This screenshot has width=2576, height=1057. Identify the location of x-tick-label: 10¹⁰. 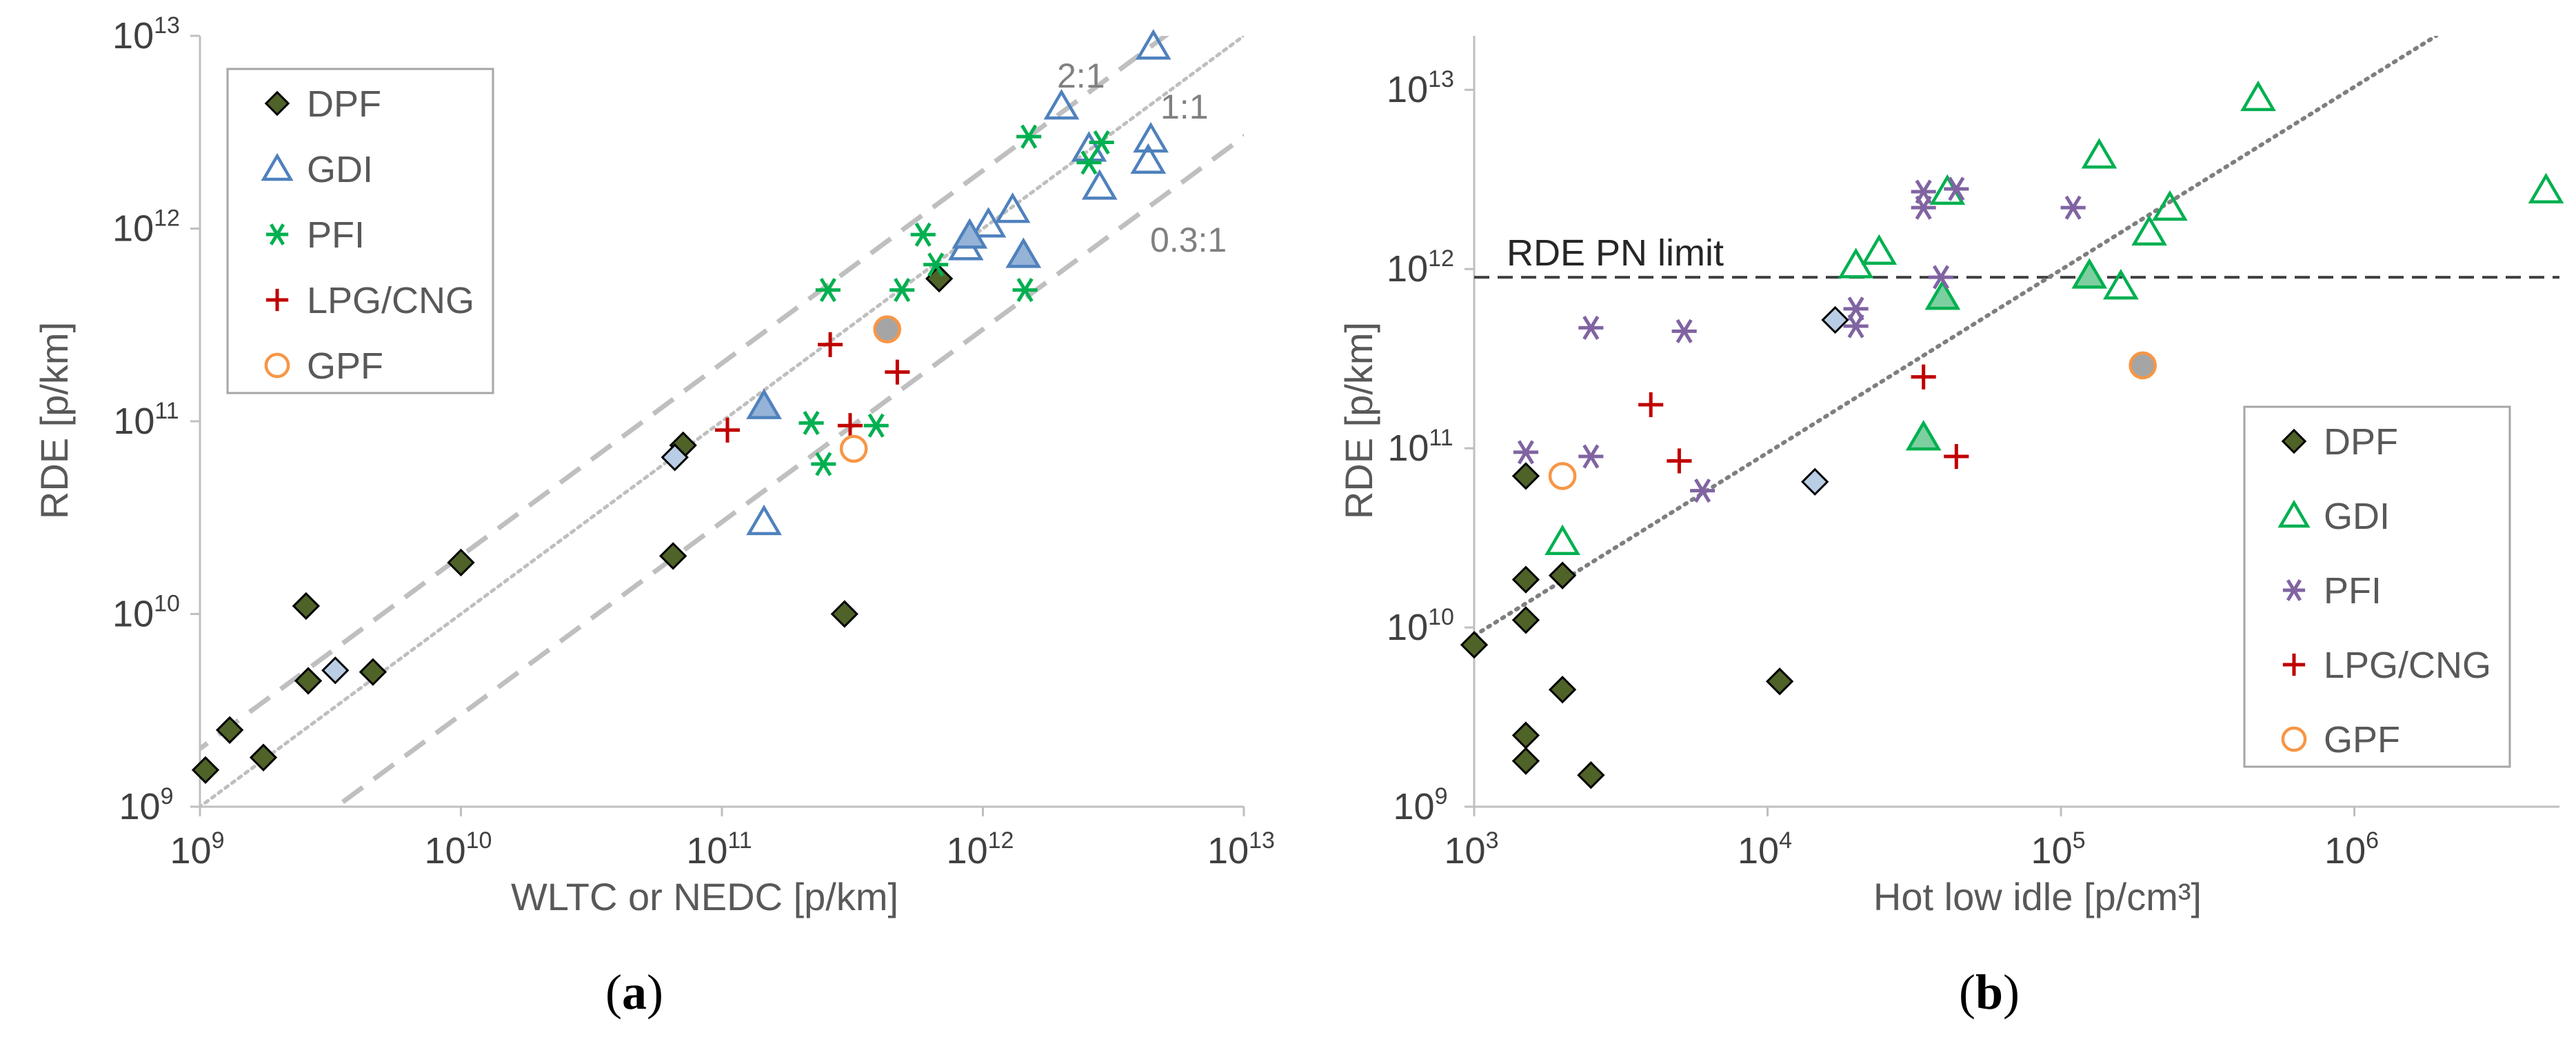
(458, 850).